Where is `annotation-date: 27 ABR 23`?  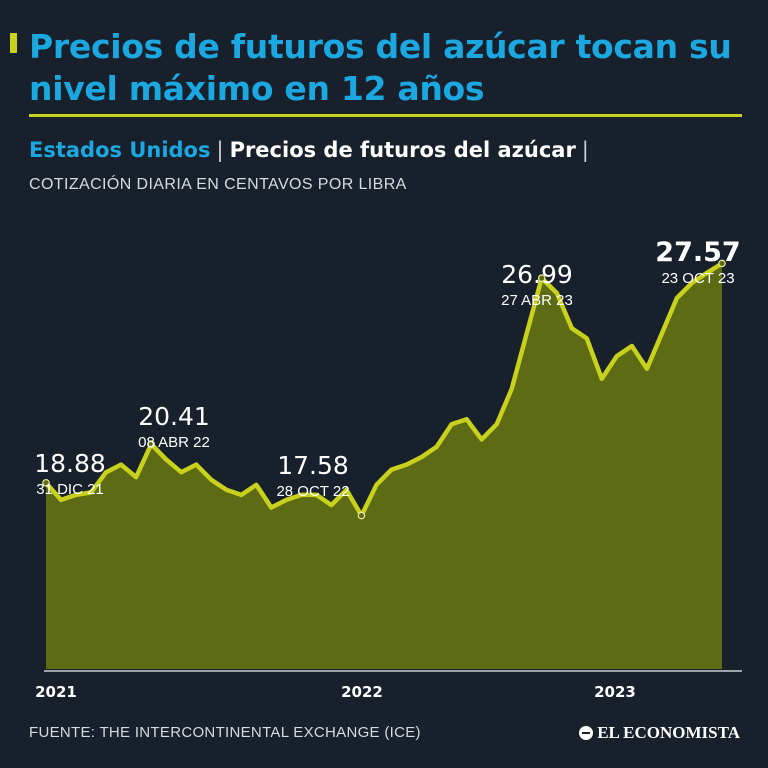
annotation-date: 27 ABR 23 is located at coordinates (537, 300).